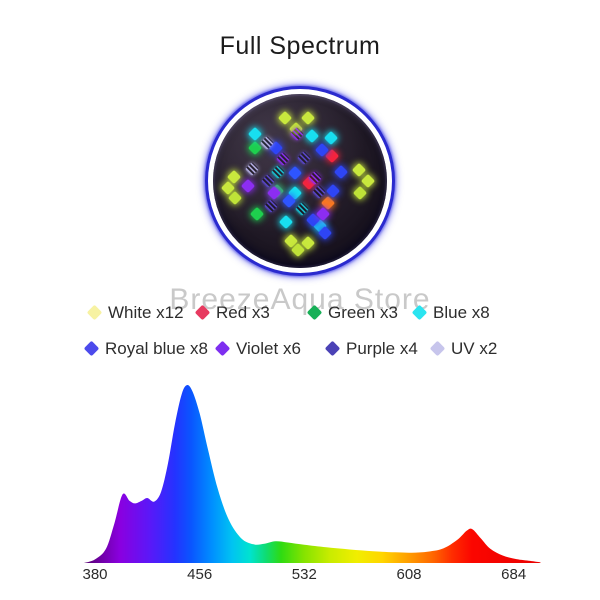 This screenshot has width=600, height=600. I want to click on legend-label: Purple x4, so click(382, 348).